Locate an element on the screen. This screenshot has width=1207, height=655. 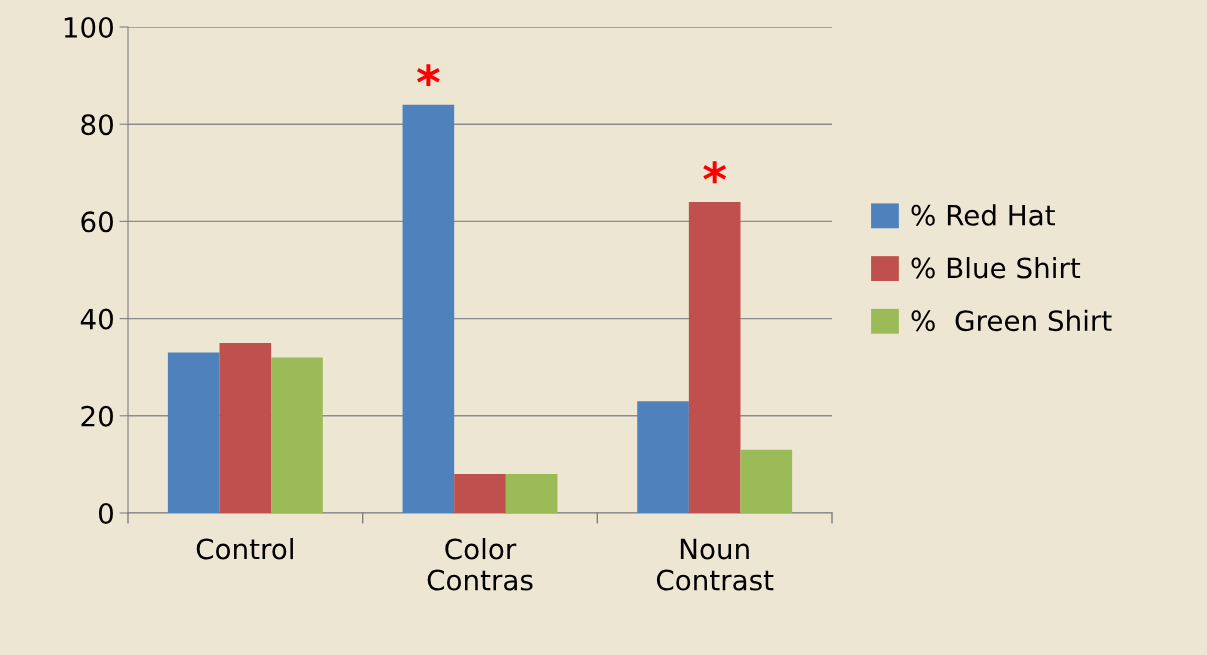
legend-label: % Blue Shirt is located at coordinates (996, 267).